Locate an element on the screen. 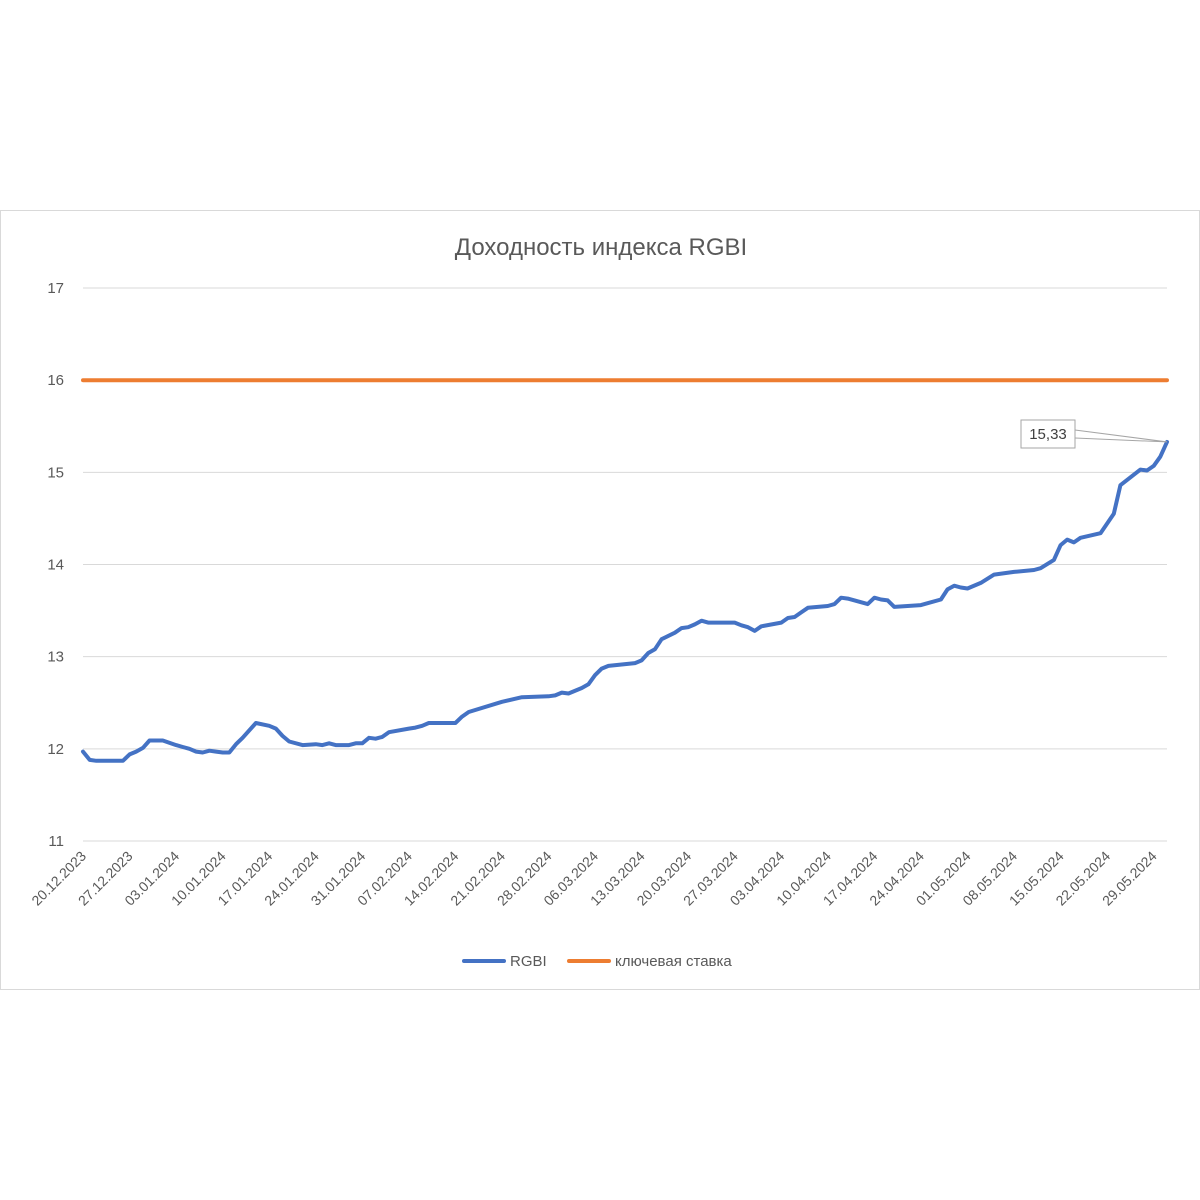 The height and width of the screenshot is (1200, 1200). y-tick-label: 16 is located at coordinates (55, 380).